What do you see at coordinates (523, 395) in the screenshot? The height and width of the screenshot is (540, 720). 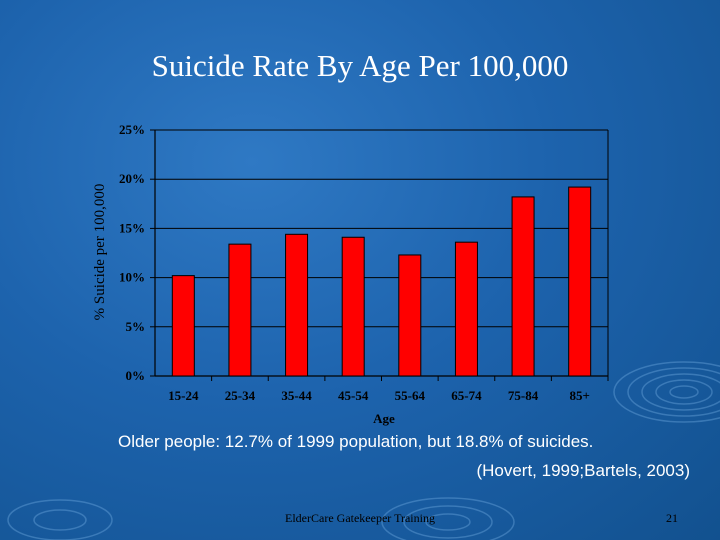 I see `x-tick-label: 75-84` at bounding box center [523, 395].